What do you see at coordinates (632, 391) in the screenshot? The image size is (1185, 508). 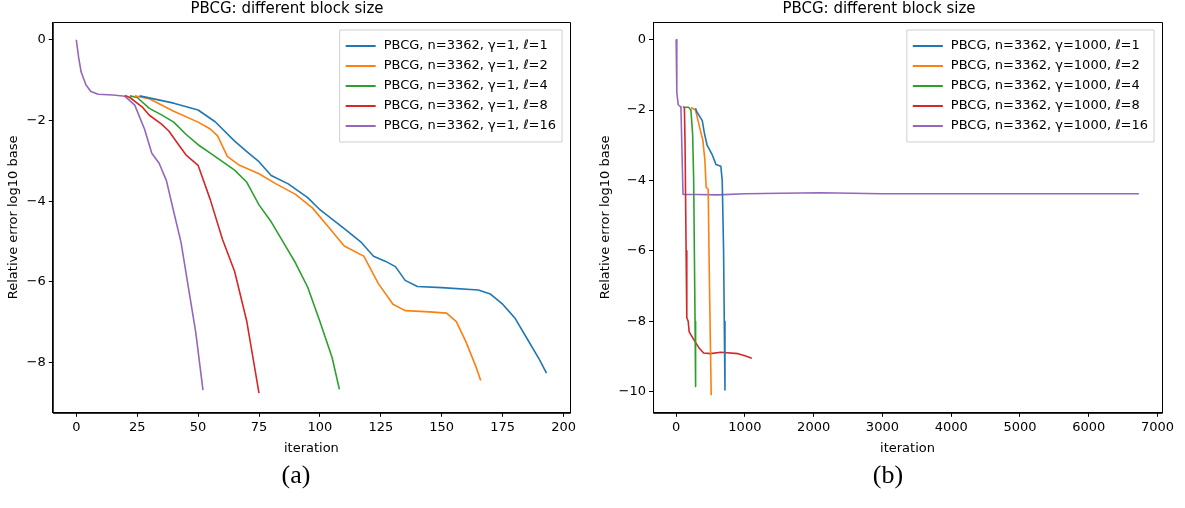 I see `y-tick-label: −10` at bounding box center [632, 391].